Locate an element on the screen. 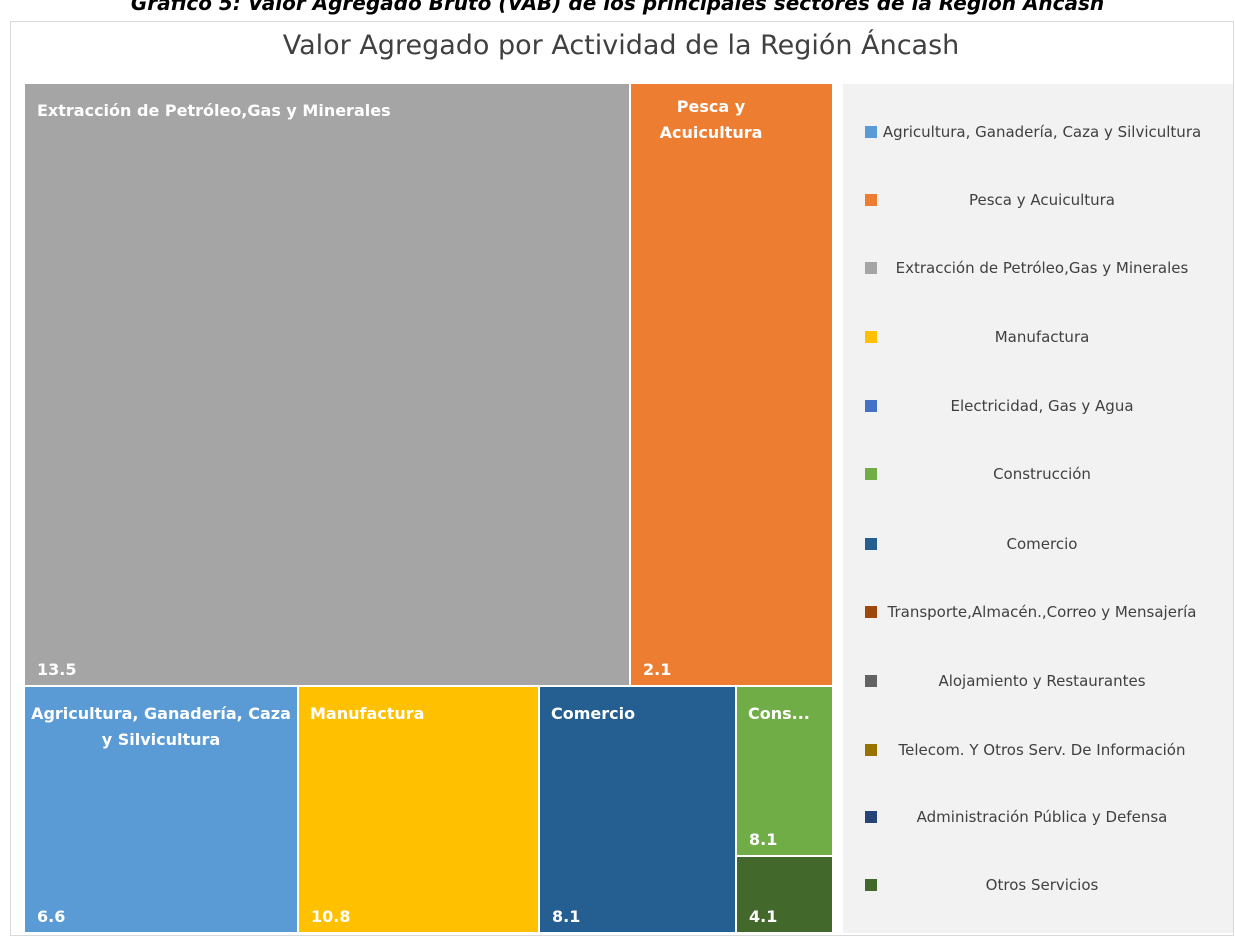 The image size is (1235, 937). legend-label: Comercio is located at coordinates (1042, 544).